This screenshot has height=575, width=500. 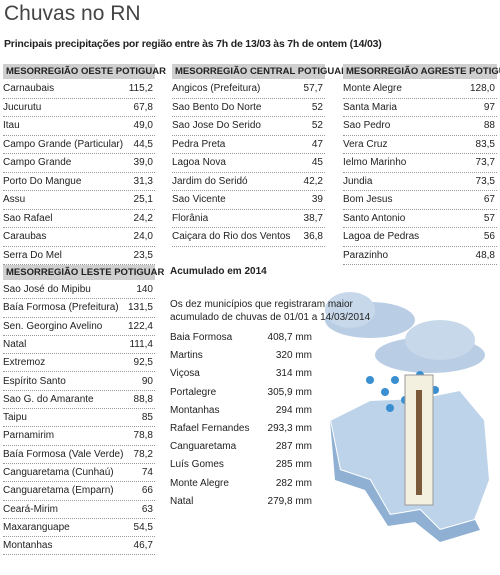 I want to click on table-row: Bom Jesus 67, so click(x=420, y=200).